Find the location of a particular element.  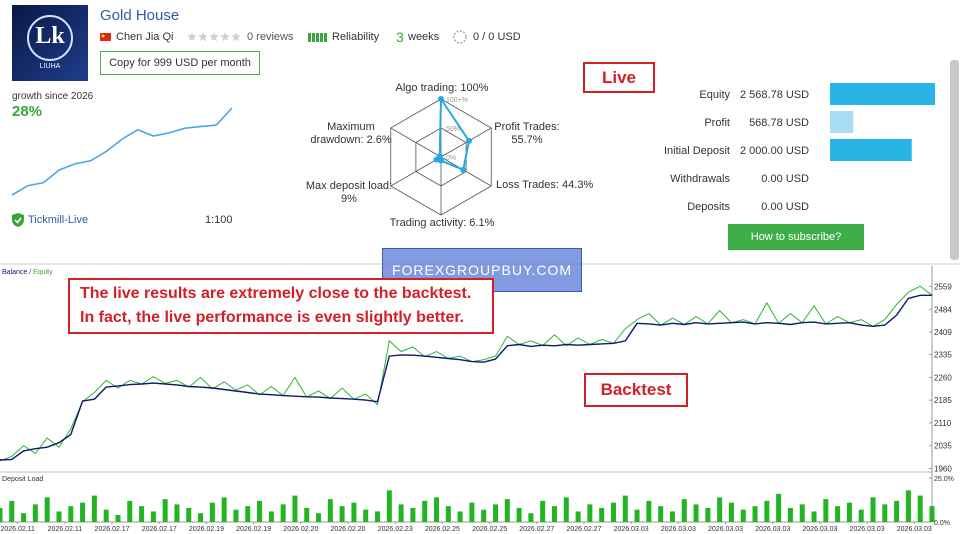

weeks-unit: weeks is located at coordinates (424, 37).